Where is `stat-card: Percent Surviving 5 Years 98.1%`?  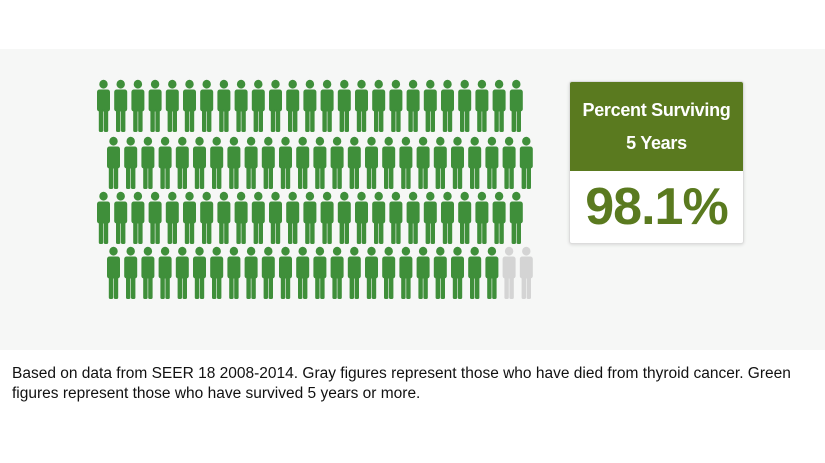
stat-card: Percent Surviving 5 Years 98.1% is located at coordinates (656, 162).